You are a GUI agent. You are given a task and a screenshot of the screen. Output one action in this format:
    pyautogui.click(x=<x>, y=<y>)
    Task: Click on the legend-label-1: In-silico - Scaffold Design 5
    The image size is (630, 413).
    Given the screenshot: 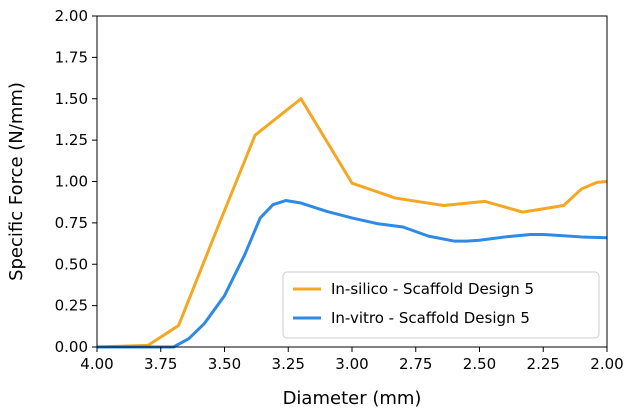 What is the action you would take?
    pyautogui.click(x=432, y=289)
    